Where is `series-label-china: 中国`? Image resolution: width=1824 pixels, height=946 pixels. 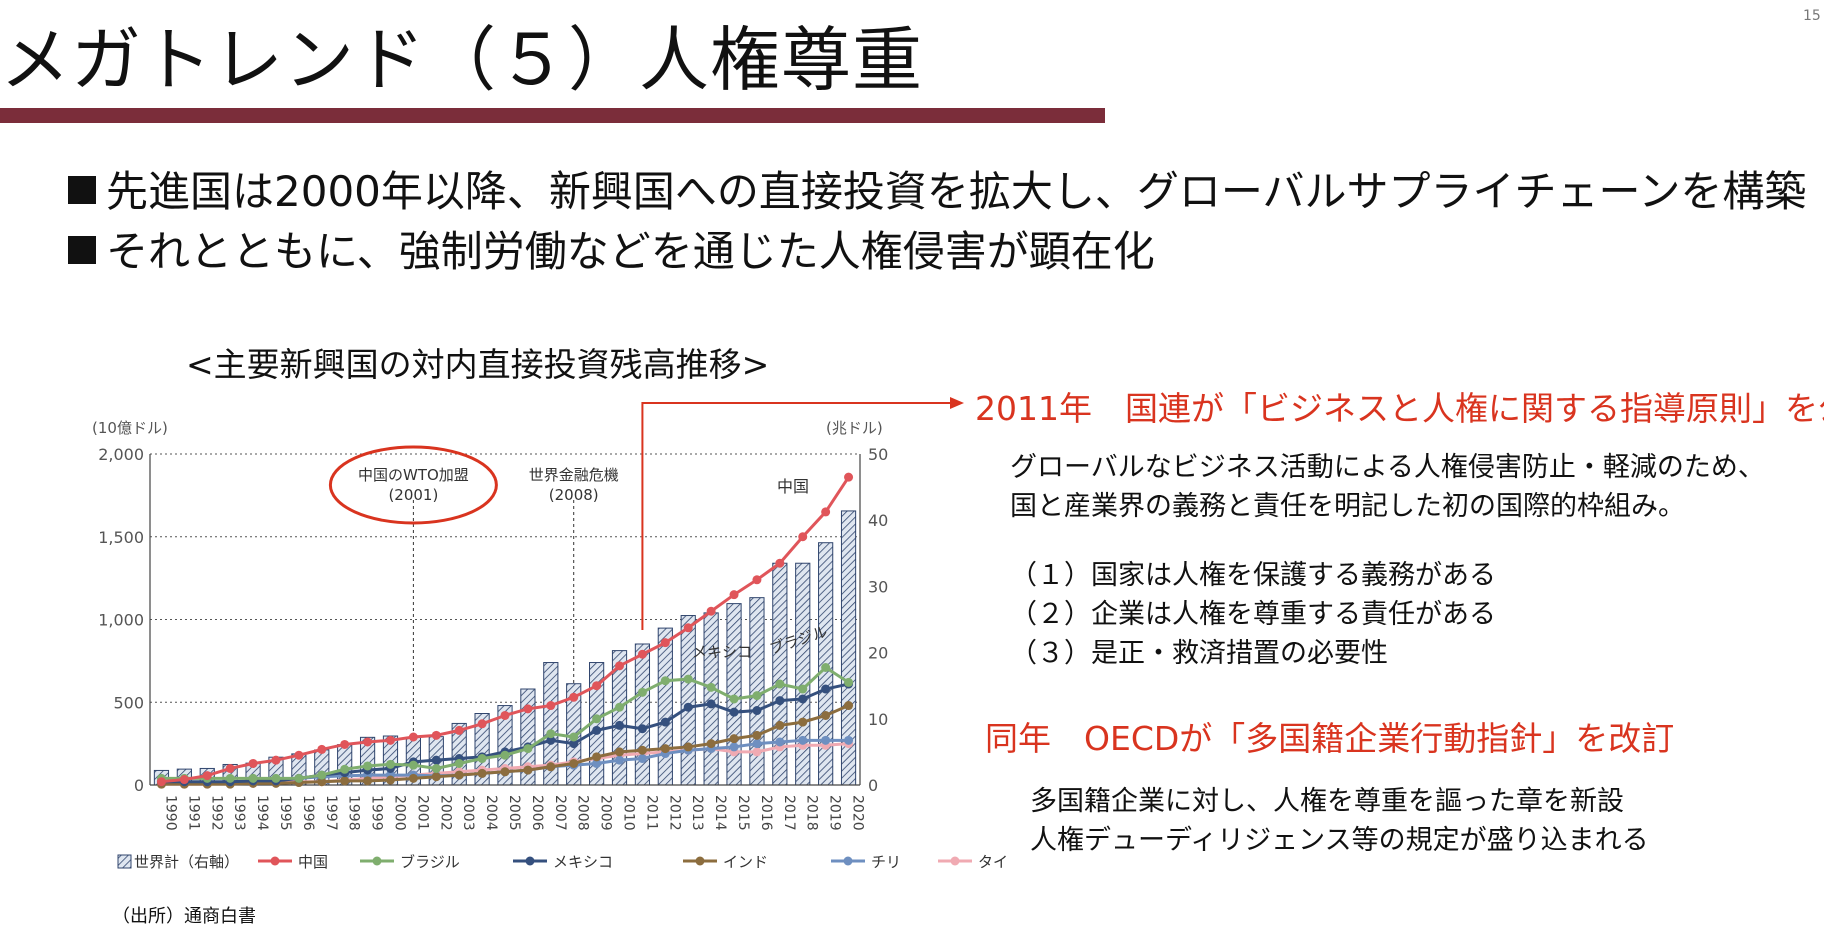
series-label-china: 中国 is located at coordinates (793, 486).